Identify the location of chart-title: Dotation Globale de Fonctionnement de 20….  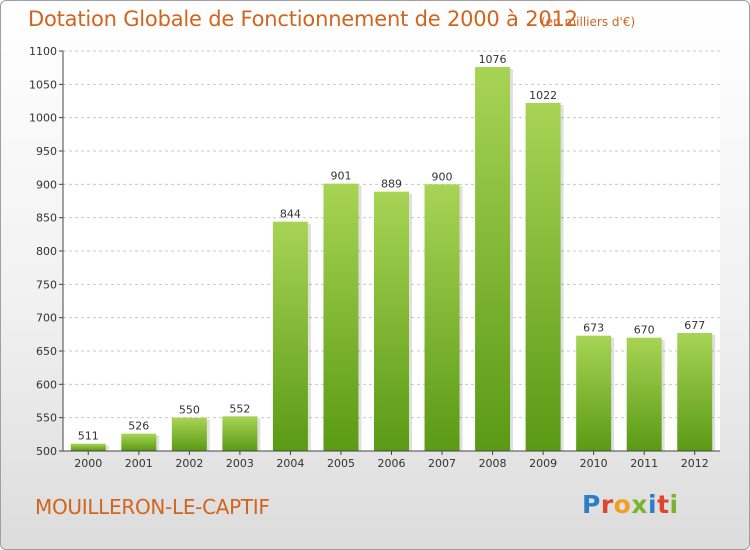
(303, 19).